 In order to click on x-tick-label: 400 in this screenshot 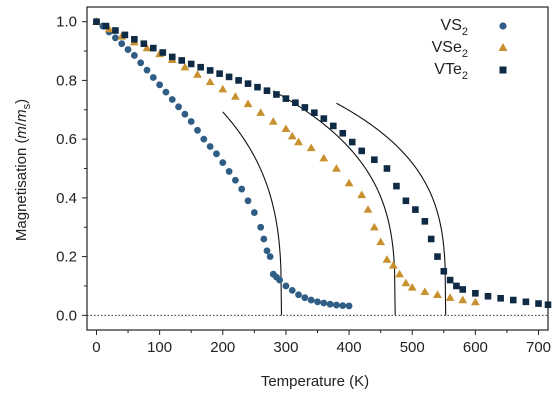, I will do `click(349, 347)`.